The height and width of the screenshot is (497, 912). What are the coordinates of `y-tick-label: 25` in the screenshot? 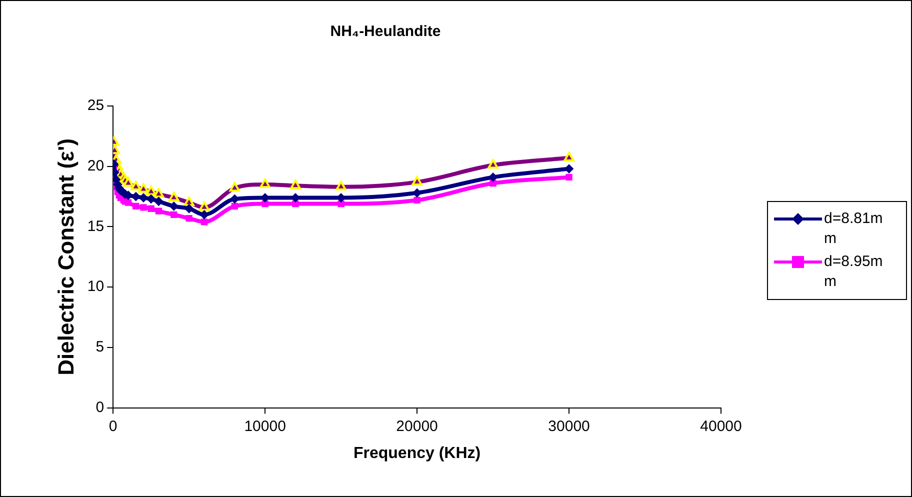 It's located at (95, 105).